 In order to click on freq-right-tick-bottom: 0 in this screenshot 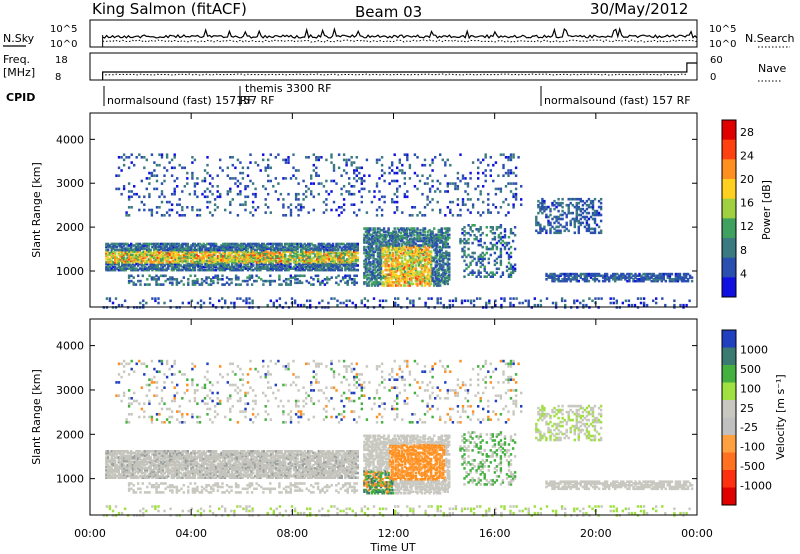, I will do `click(713, 77)`.